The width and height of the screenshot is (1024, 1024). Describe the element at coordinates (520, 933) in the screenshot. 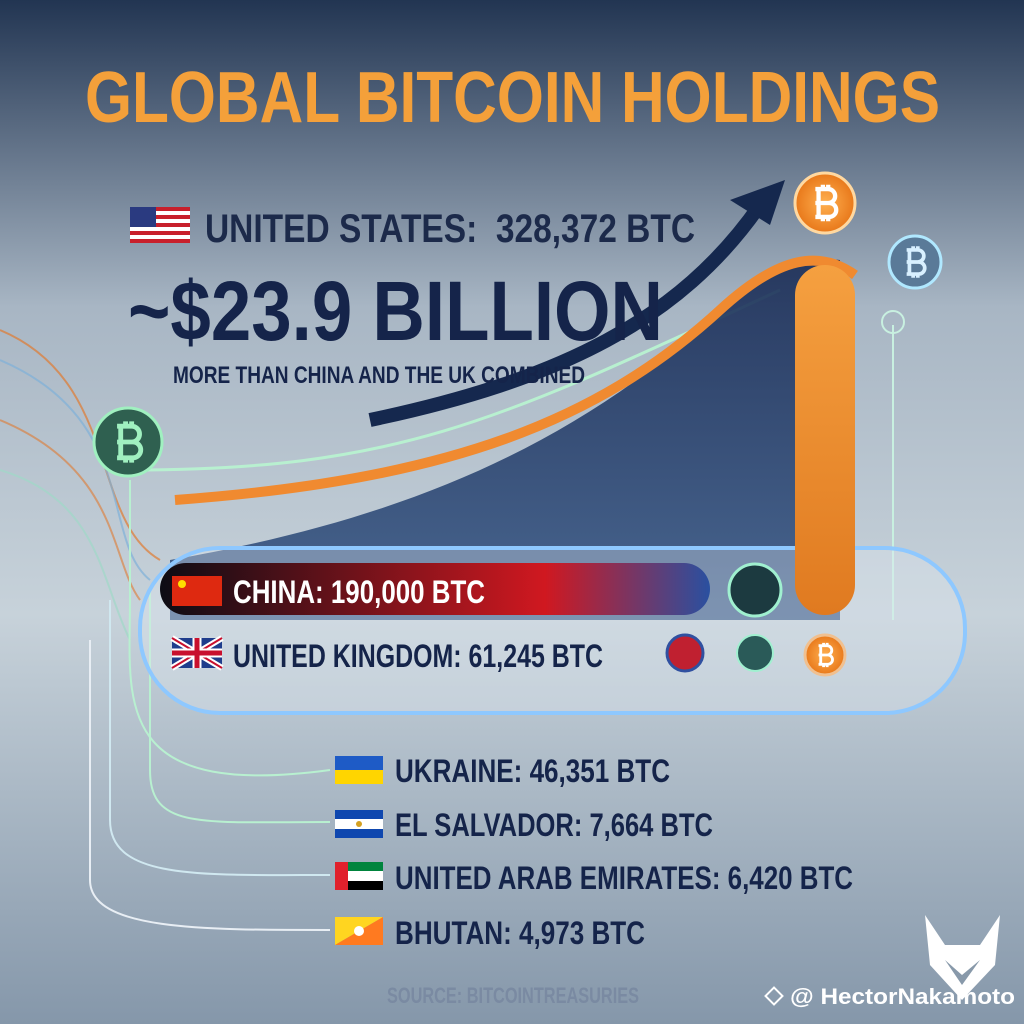

I see `country-label: BHUTAN: 4,973 BTC` at that location.